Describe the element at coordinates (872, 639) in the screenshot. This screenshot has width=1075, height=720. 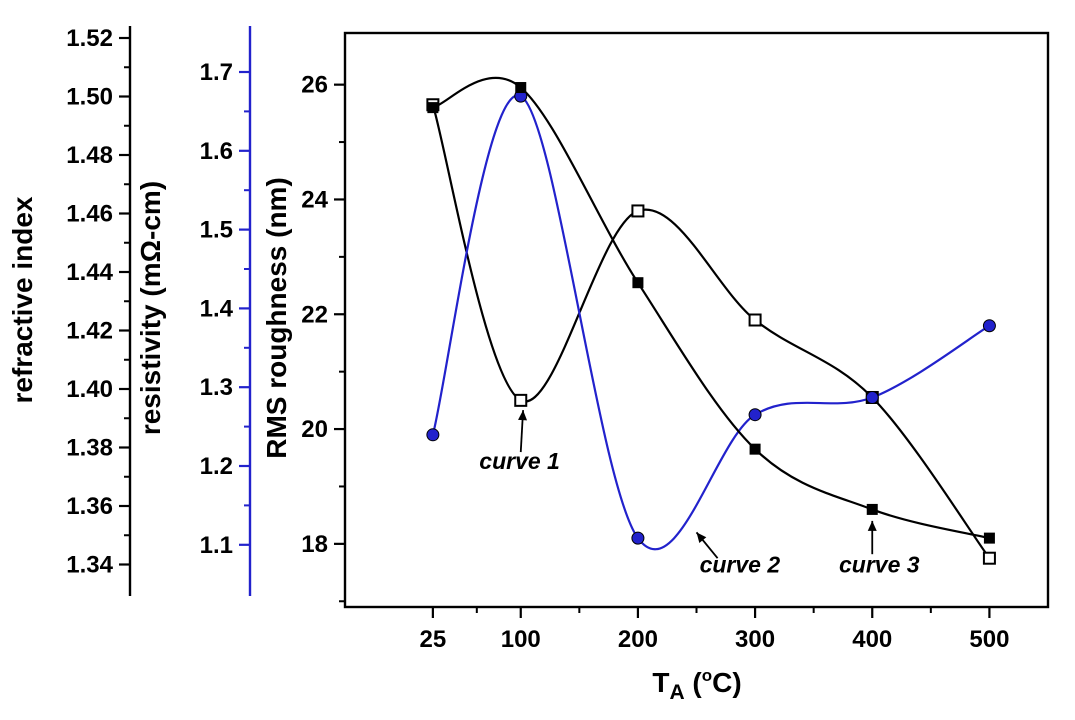
I see `x-tick-label: 400` at that location.